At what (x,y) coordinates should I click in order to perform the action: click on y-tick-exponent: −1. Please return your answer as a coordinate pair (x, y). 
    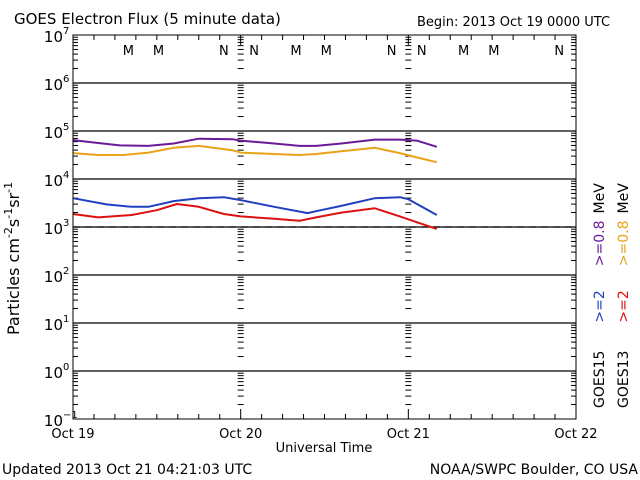
    Looking at the image, I should click on (70, 415).